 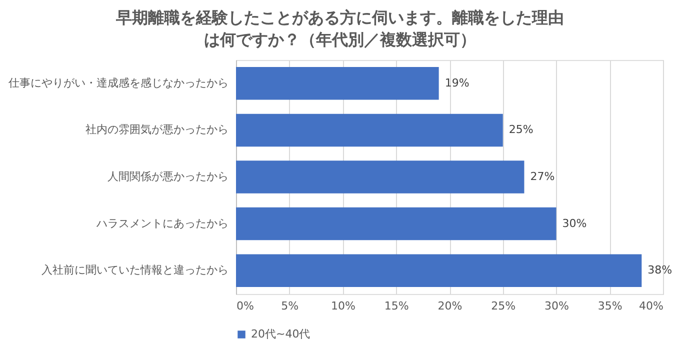 I want to click on data-label: 27%, so click(x=542, y=176).